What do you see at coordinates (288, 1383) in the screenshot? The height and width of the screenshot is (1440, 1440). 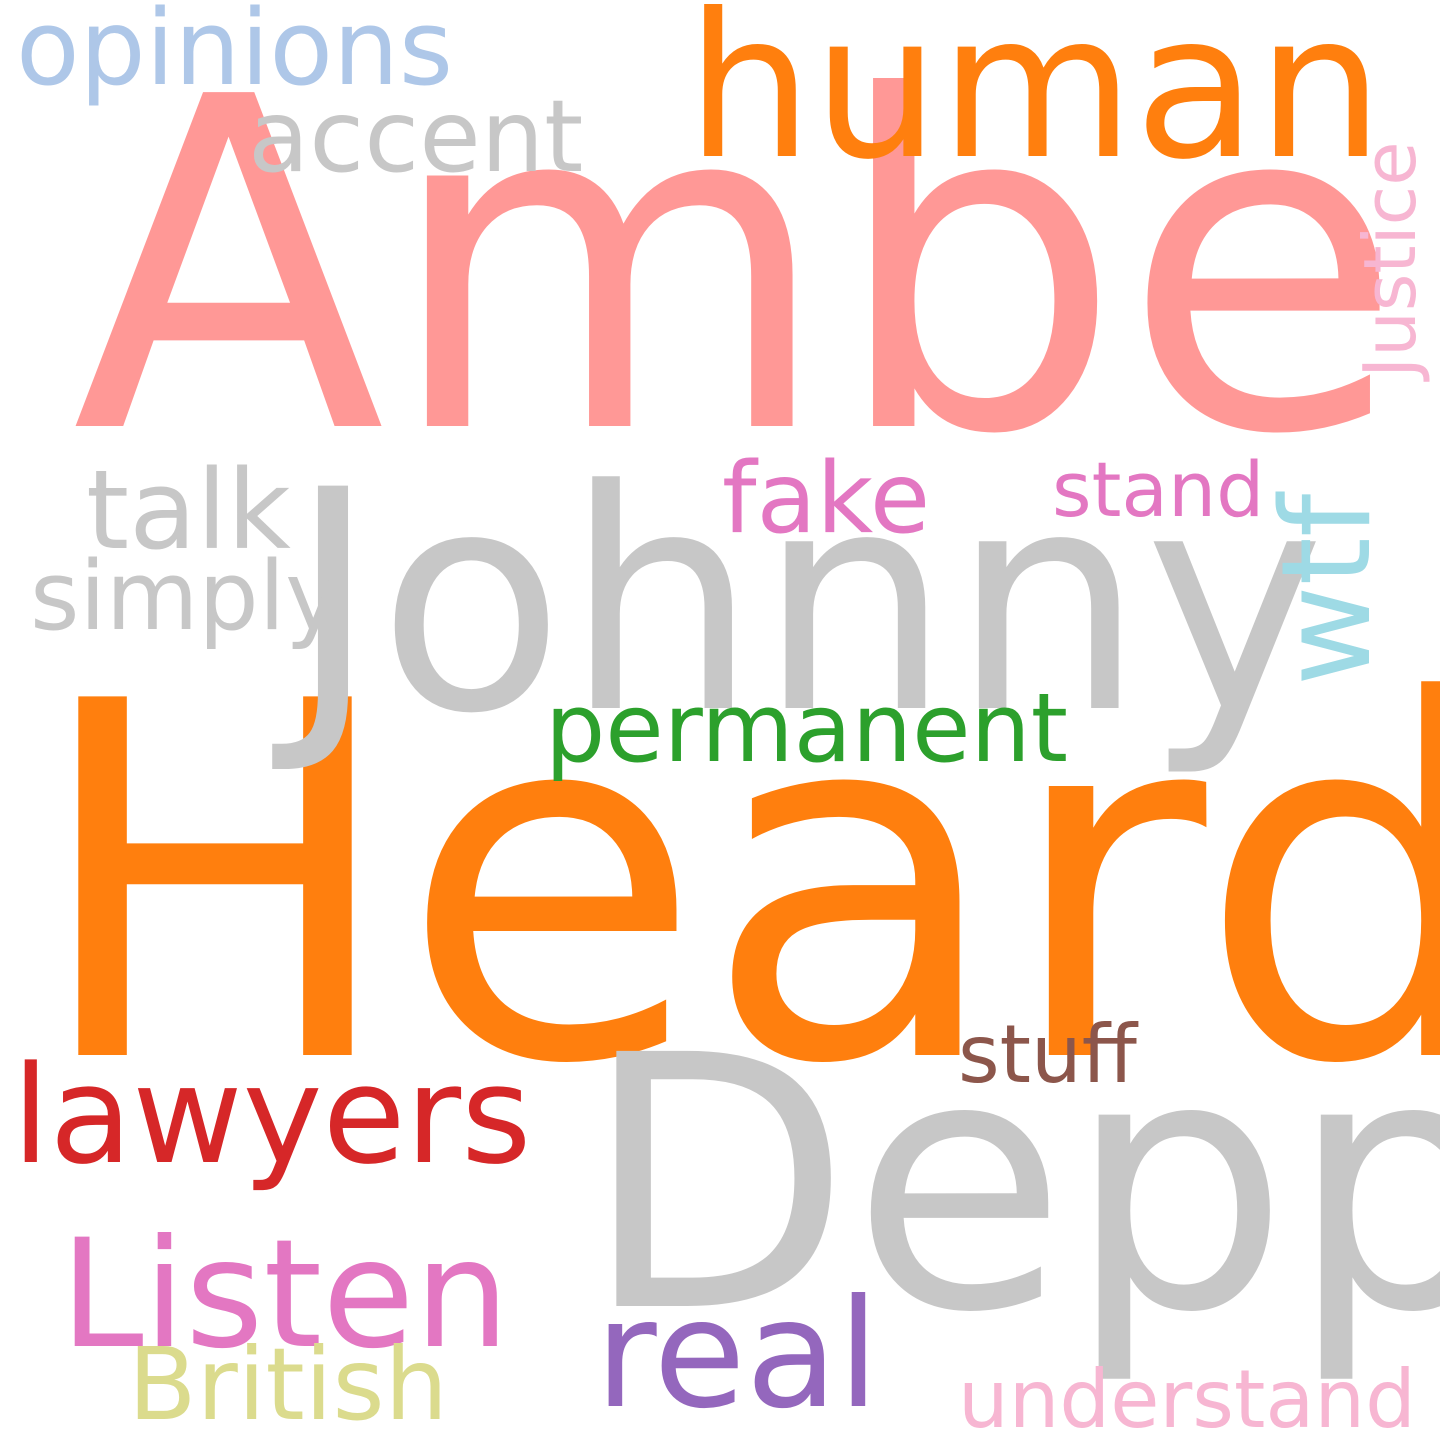 I see `word-british: British` at bounding box center [288, 1383].